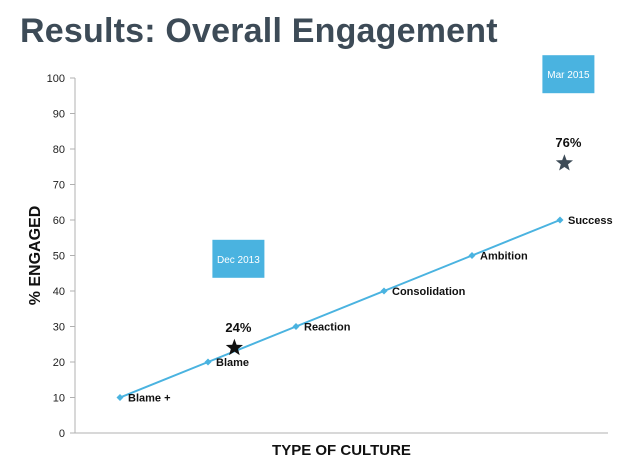 The height and width of the screenshot is (473, 630). I want to click on y-tick-label: 60, so click(59, 221).